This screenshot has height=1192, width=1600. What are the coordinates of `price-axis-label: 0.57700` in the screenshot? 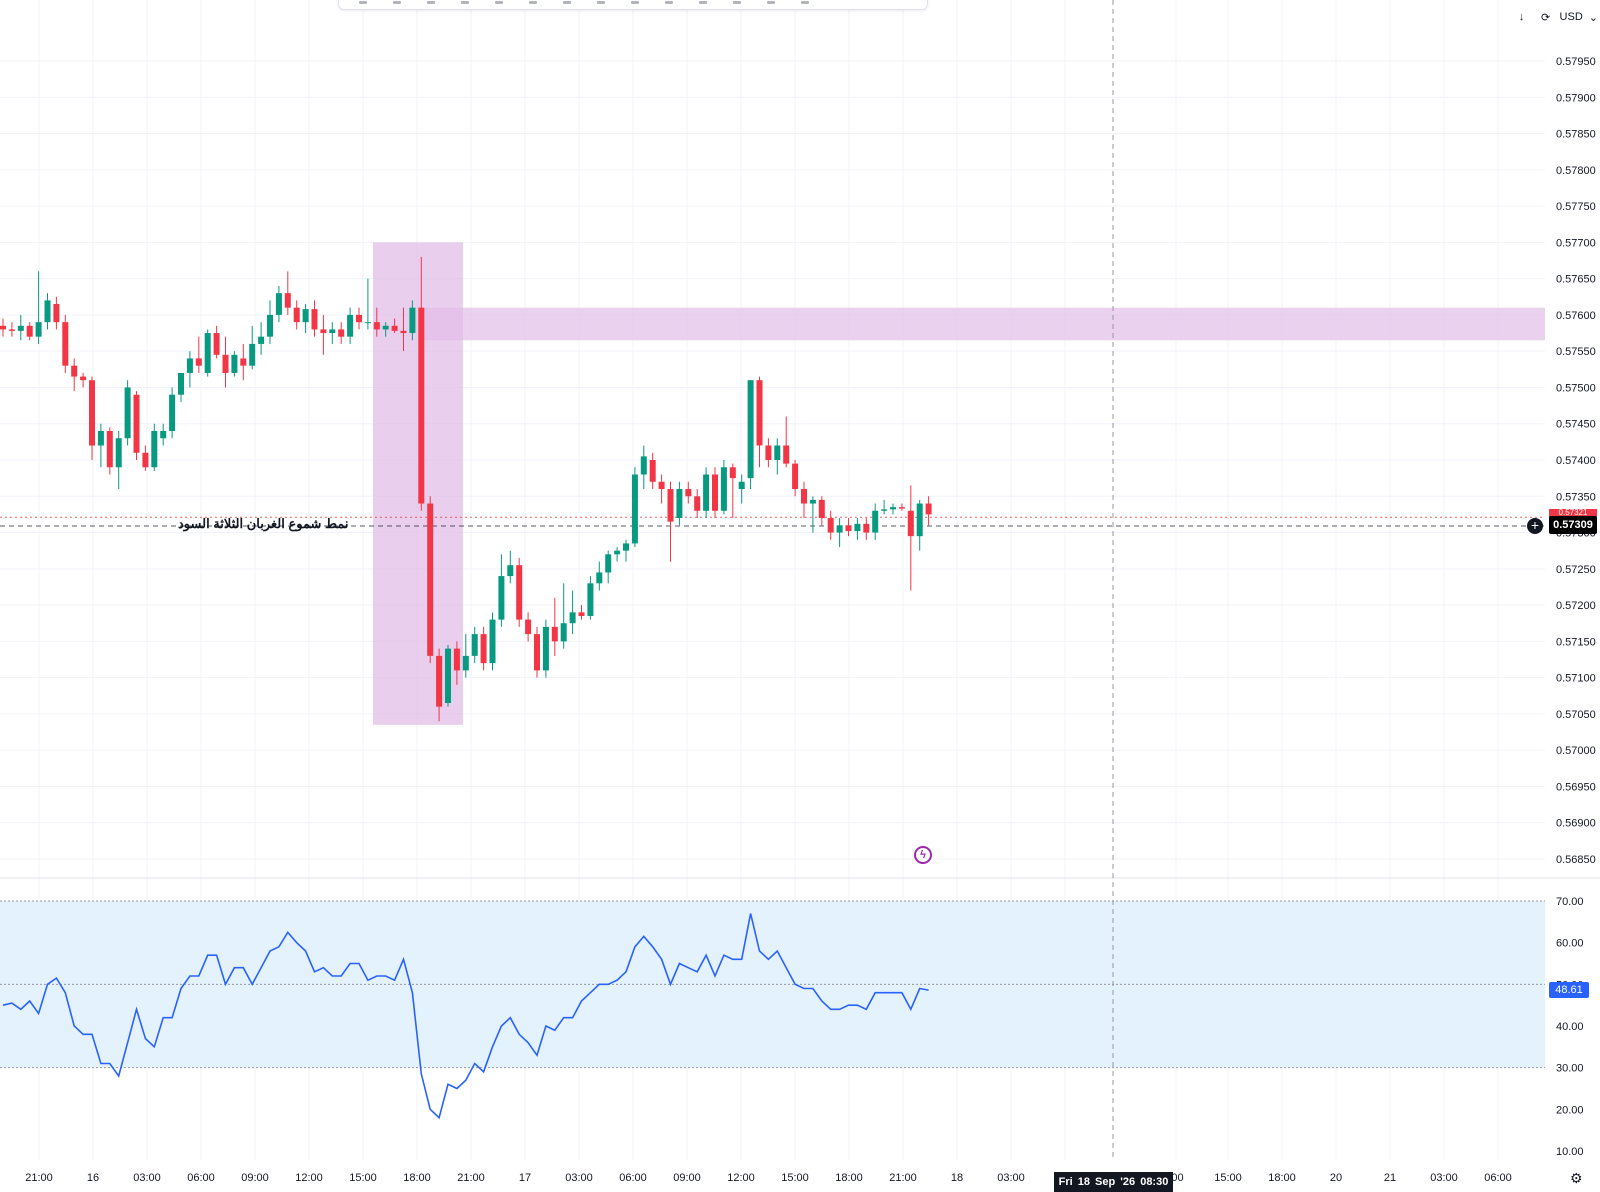 It's located at (1576, 243).